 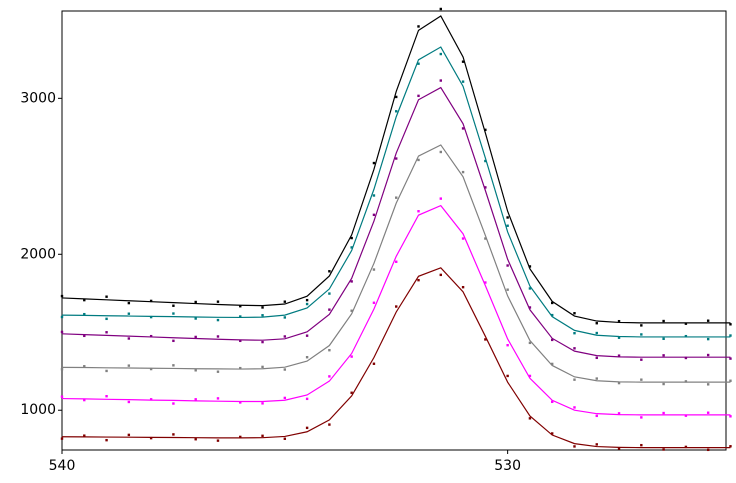 What do you see at coordinates (62, 466) in the screenshot?
I see `x-tick-label: 540` at bounding box center [62, 466].